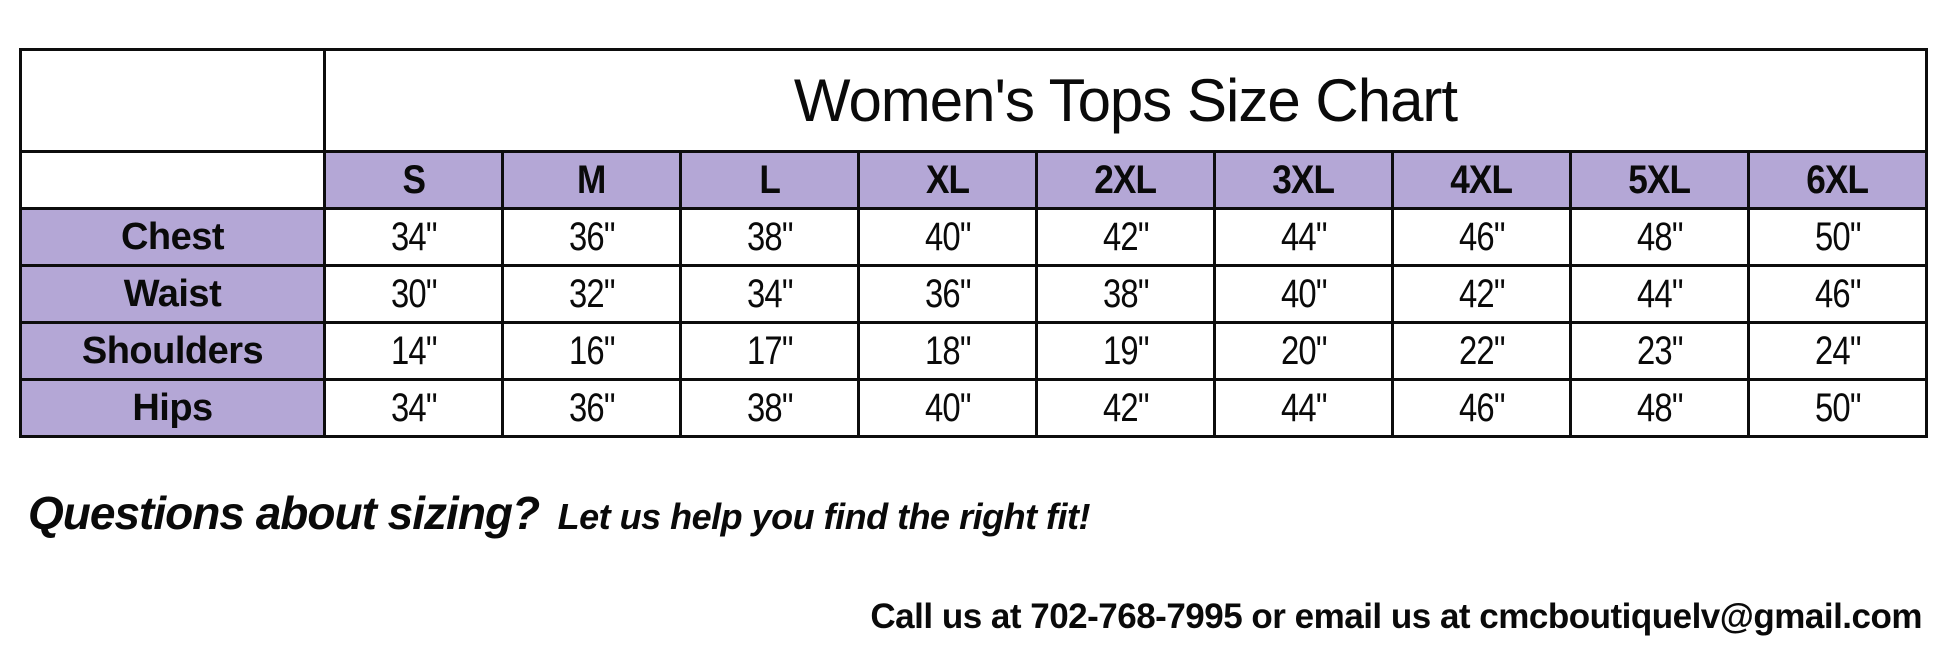  I want to click on column-header-label: L, so click(770, 179).